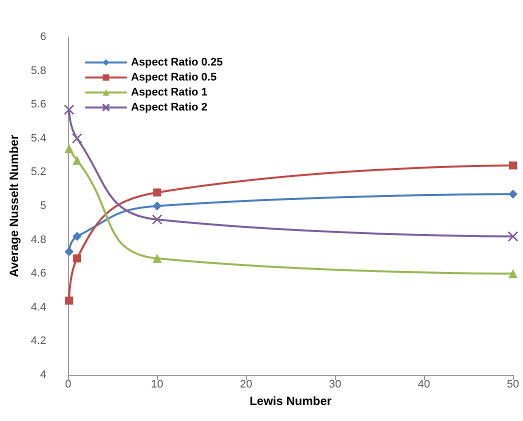  Describe the element at coordinates (38, 138) in the screenshot. I see `y-tick-label: 5.4` at that location.